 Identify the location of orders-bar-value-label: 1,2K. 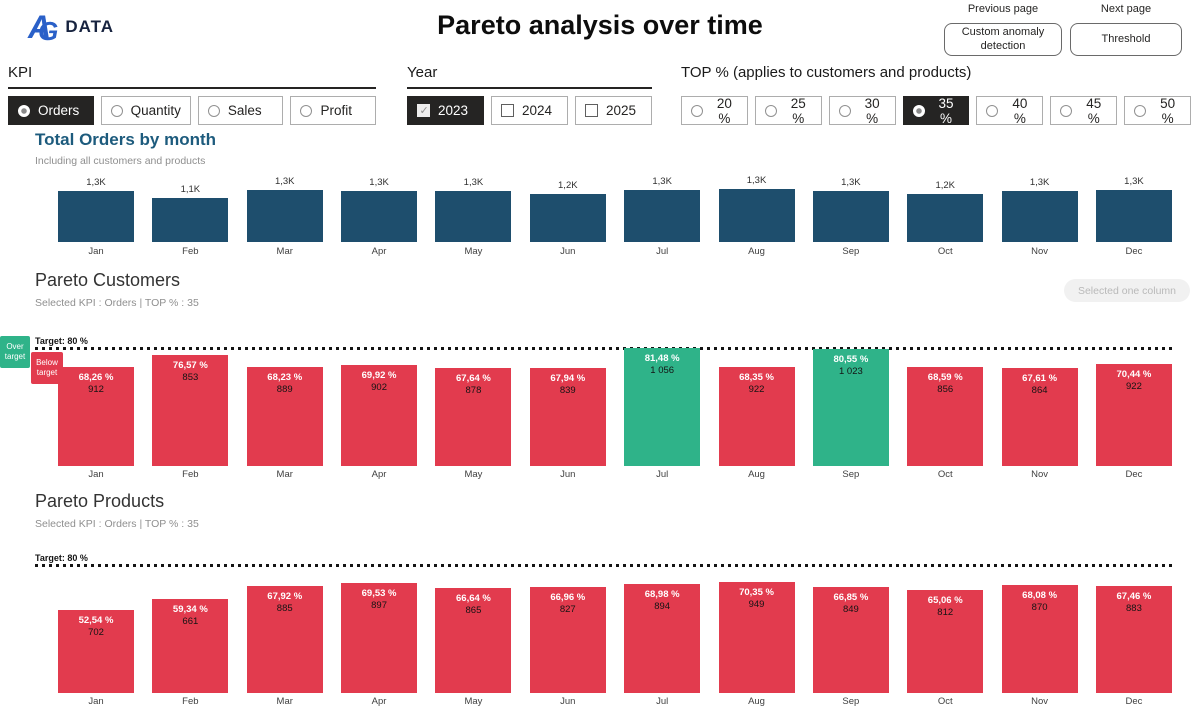
(568, 186).